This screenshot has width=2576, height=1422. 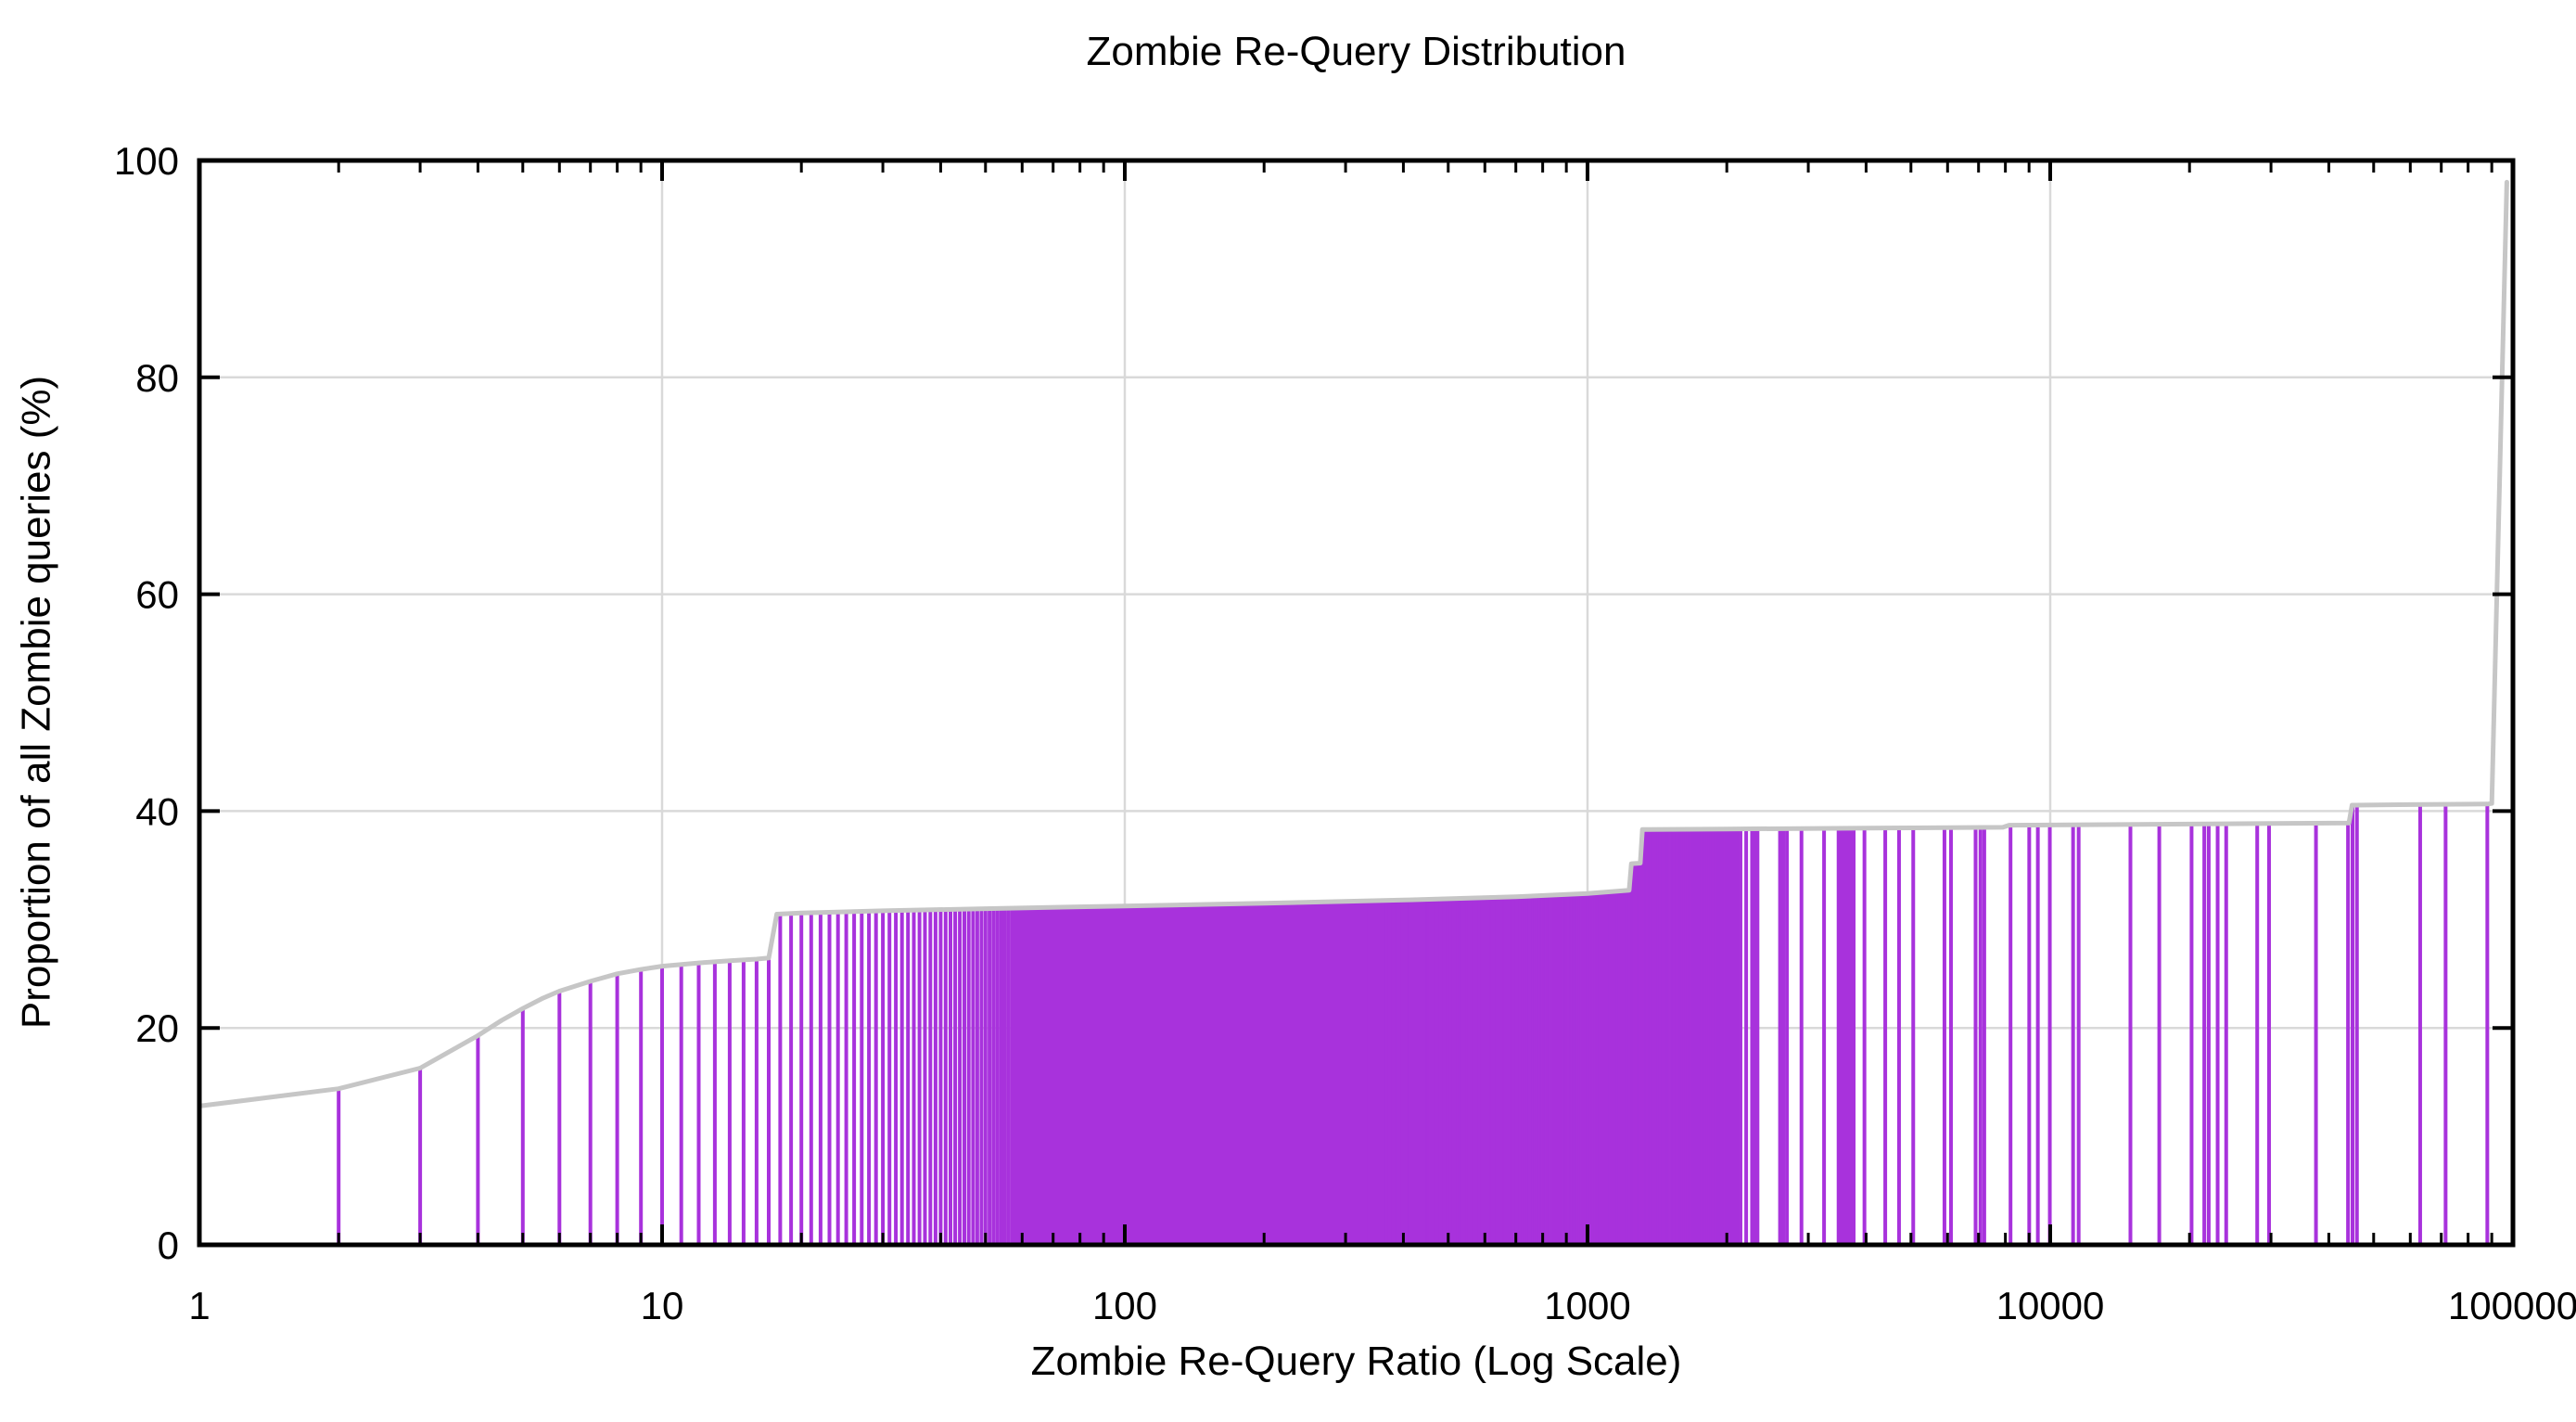 What do you see at coordinates (157, 1028) in the screenshot?
I see `y-tick-label: 20` at bounding box center [157, 1028].